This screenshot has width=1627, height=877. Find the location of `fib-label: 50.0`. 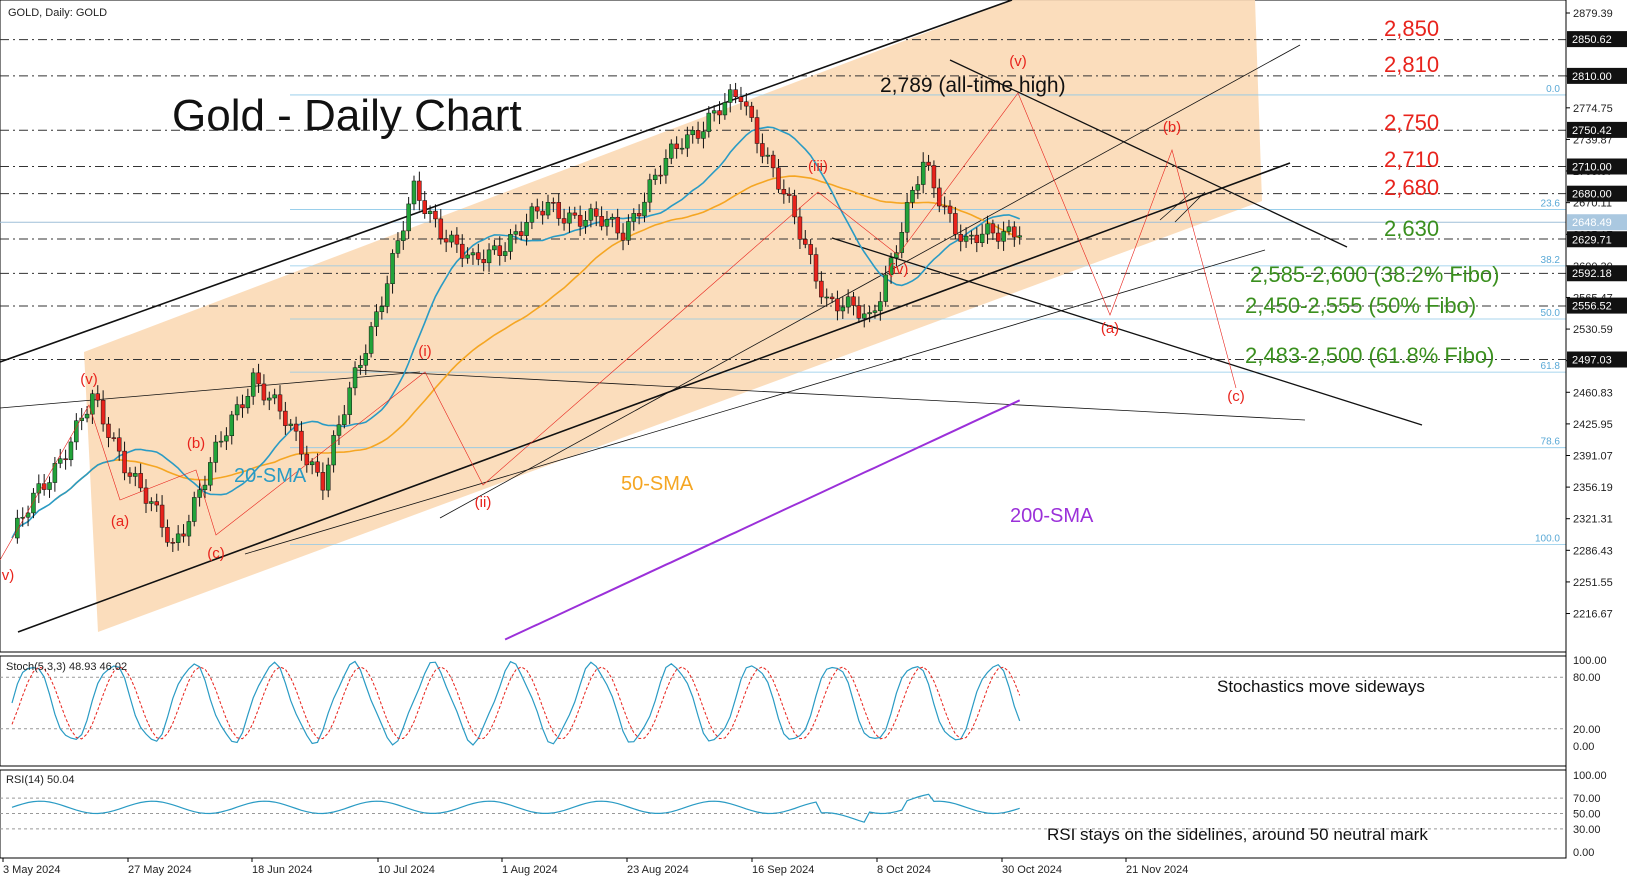

fib-label: 50.0 is located at coordinates (1551, 313).